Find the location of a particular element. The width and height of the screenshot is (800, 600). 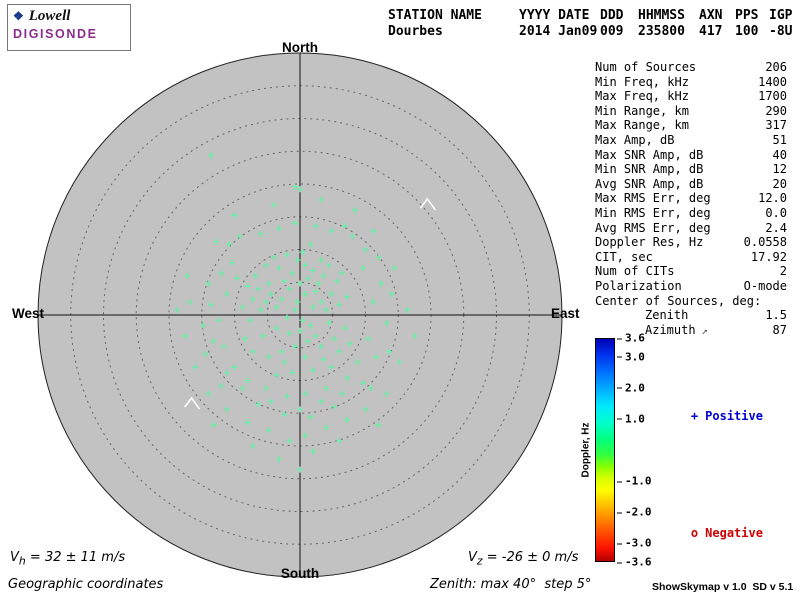

legend-negative-label: Negative is located at coordinates (734, 533).